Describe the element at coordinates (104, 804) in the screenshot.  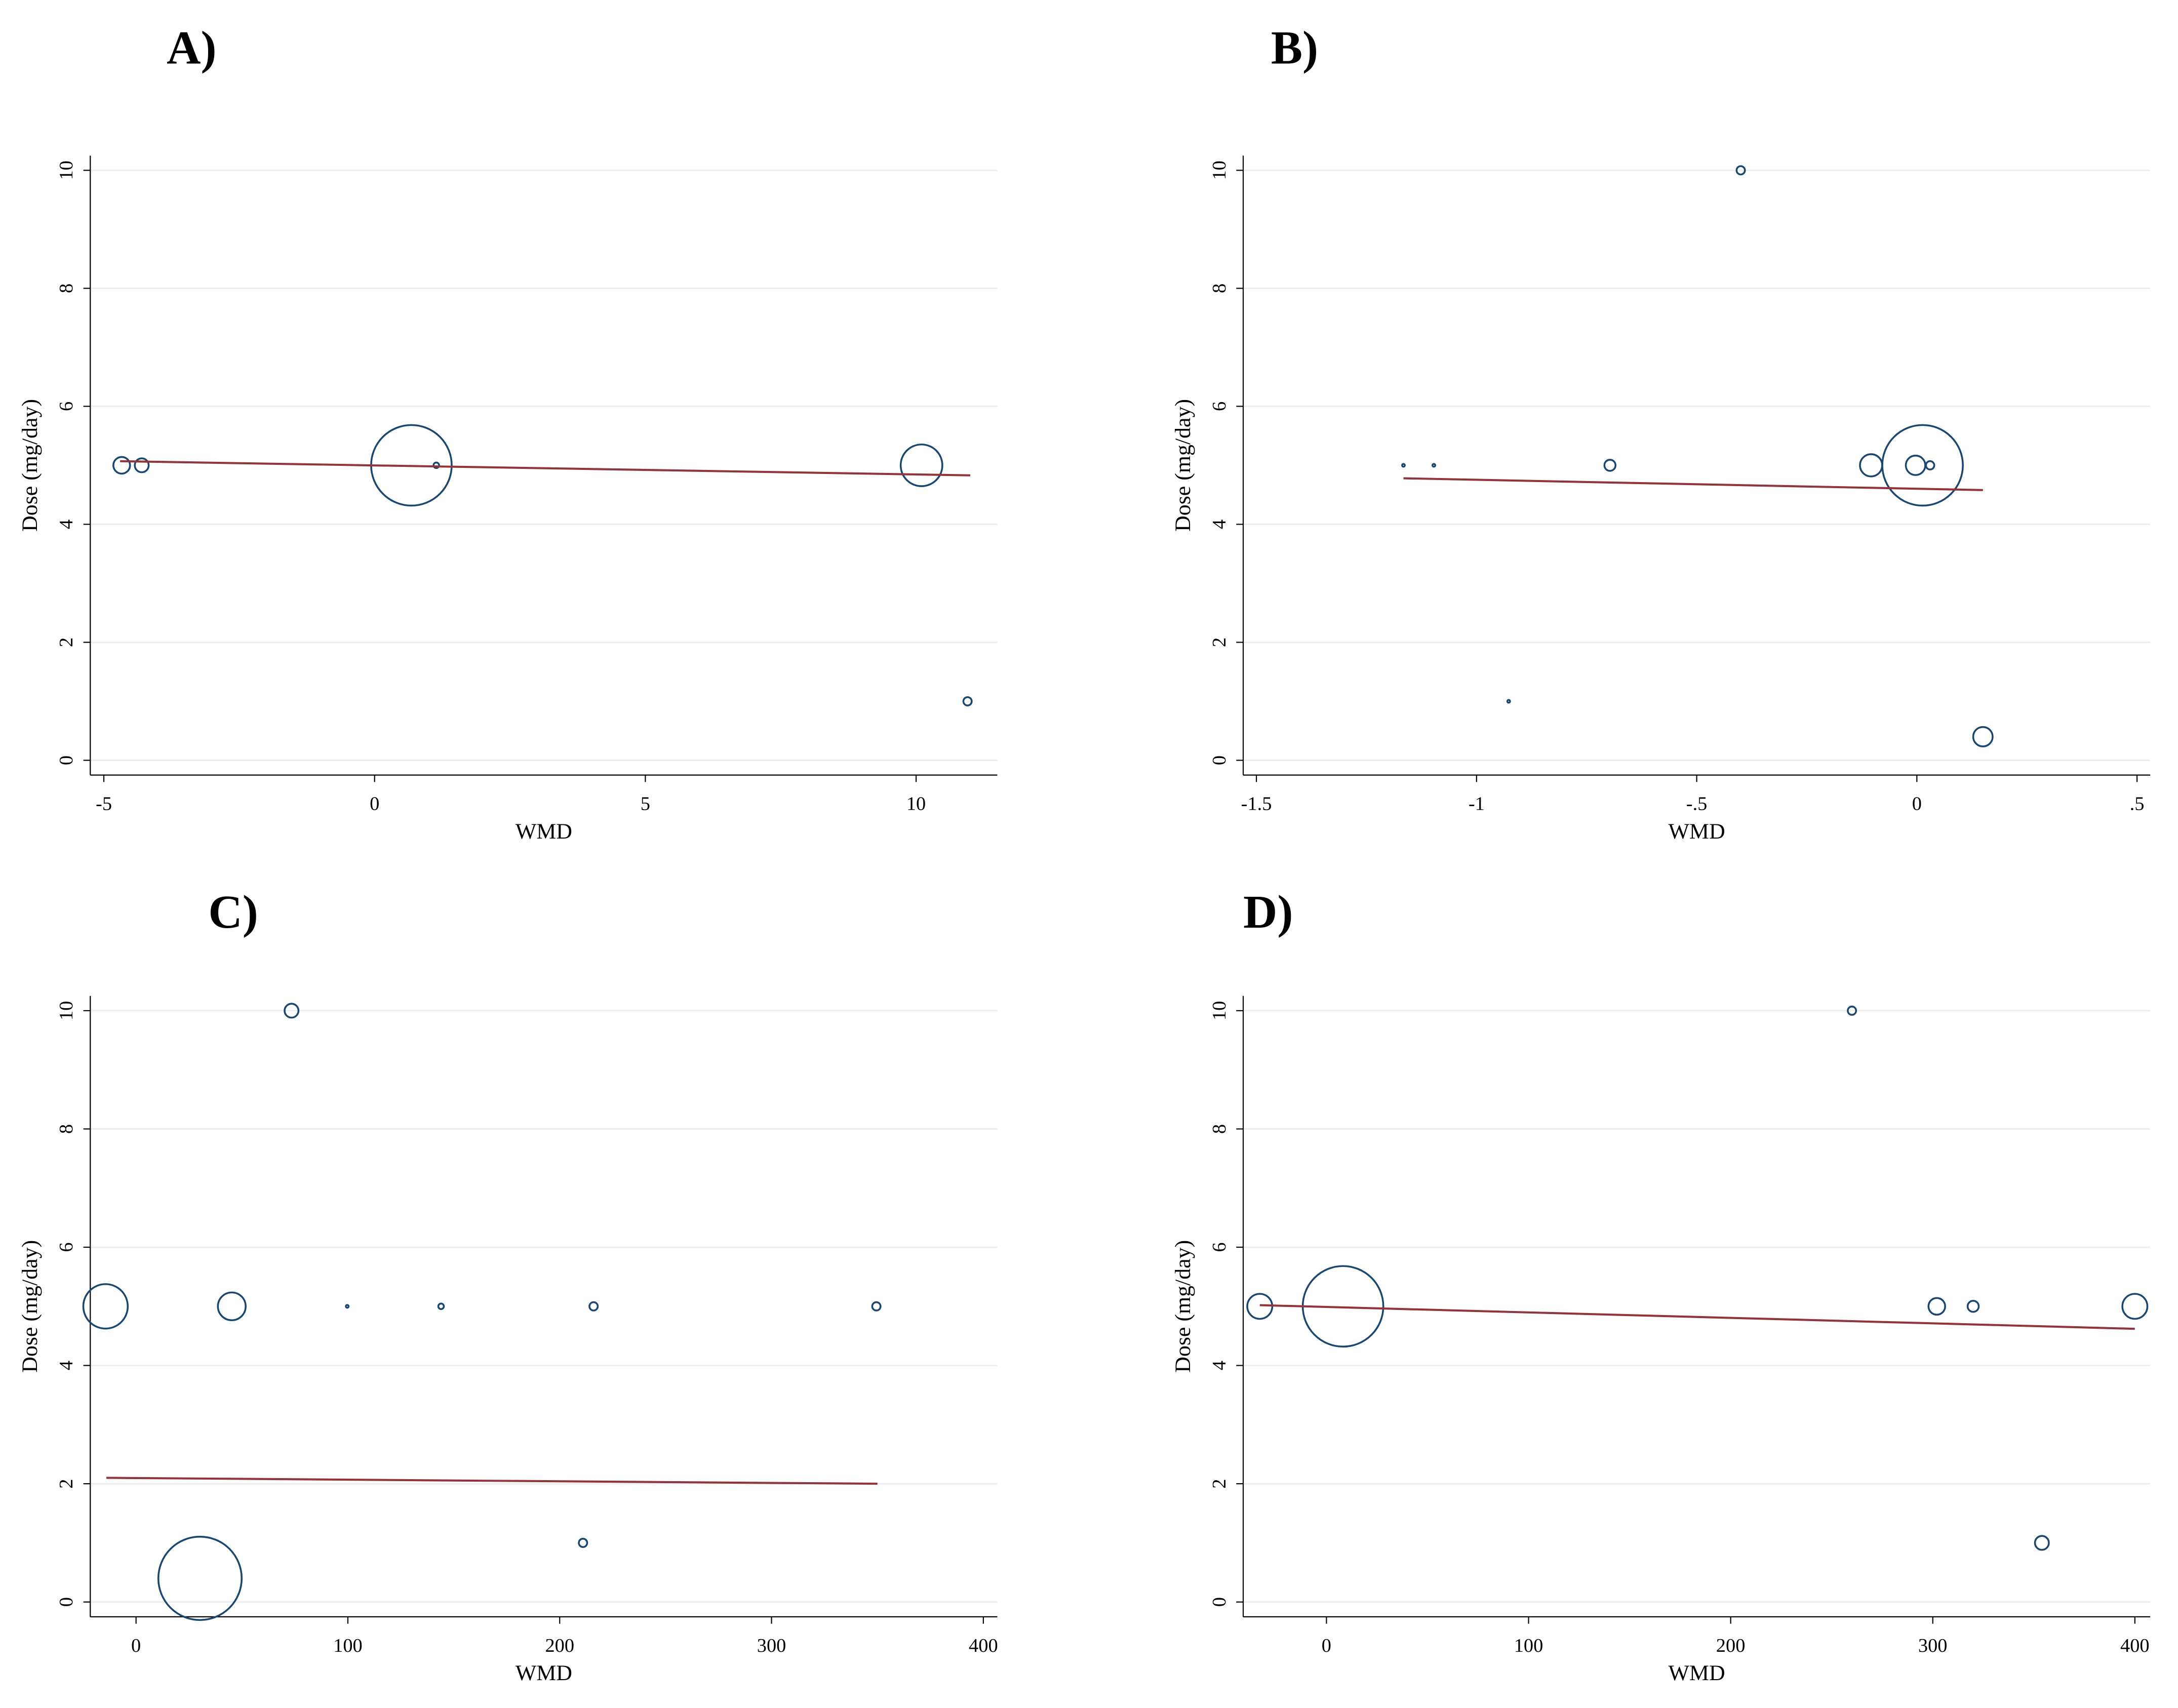
I see `x-tick-label: -5` at that location.